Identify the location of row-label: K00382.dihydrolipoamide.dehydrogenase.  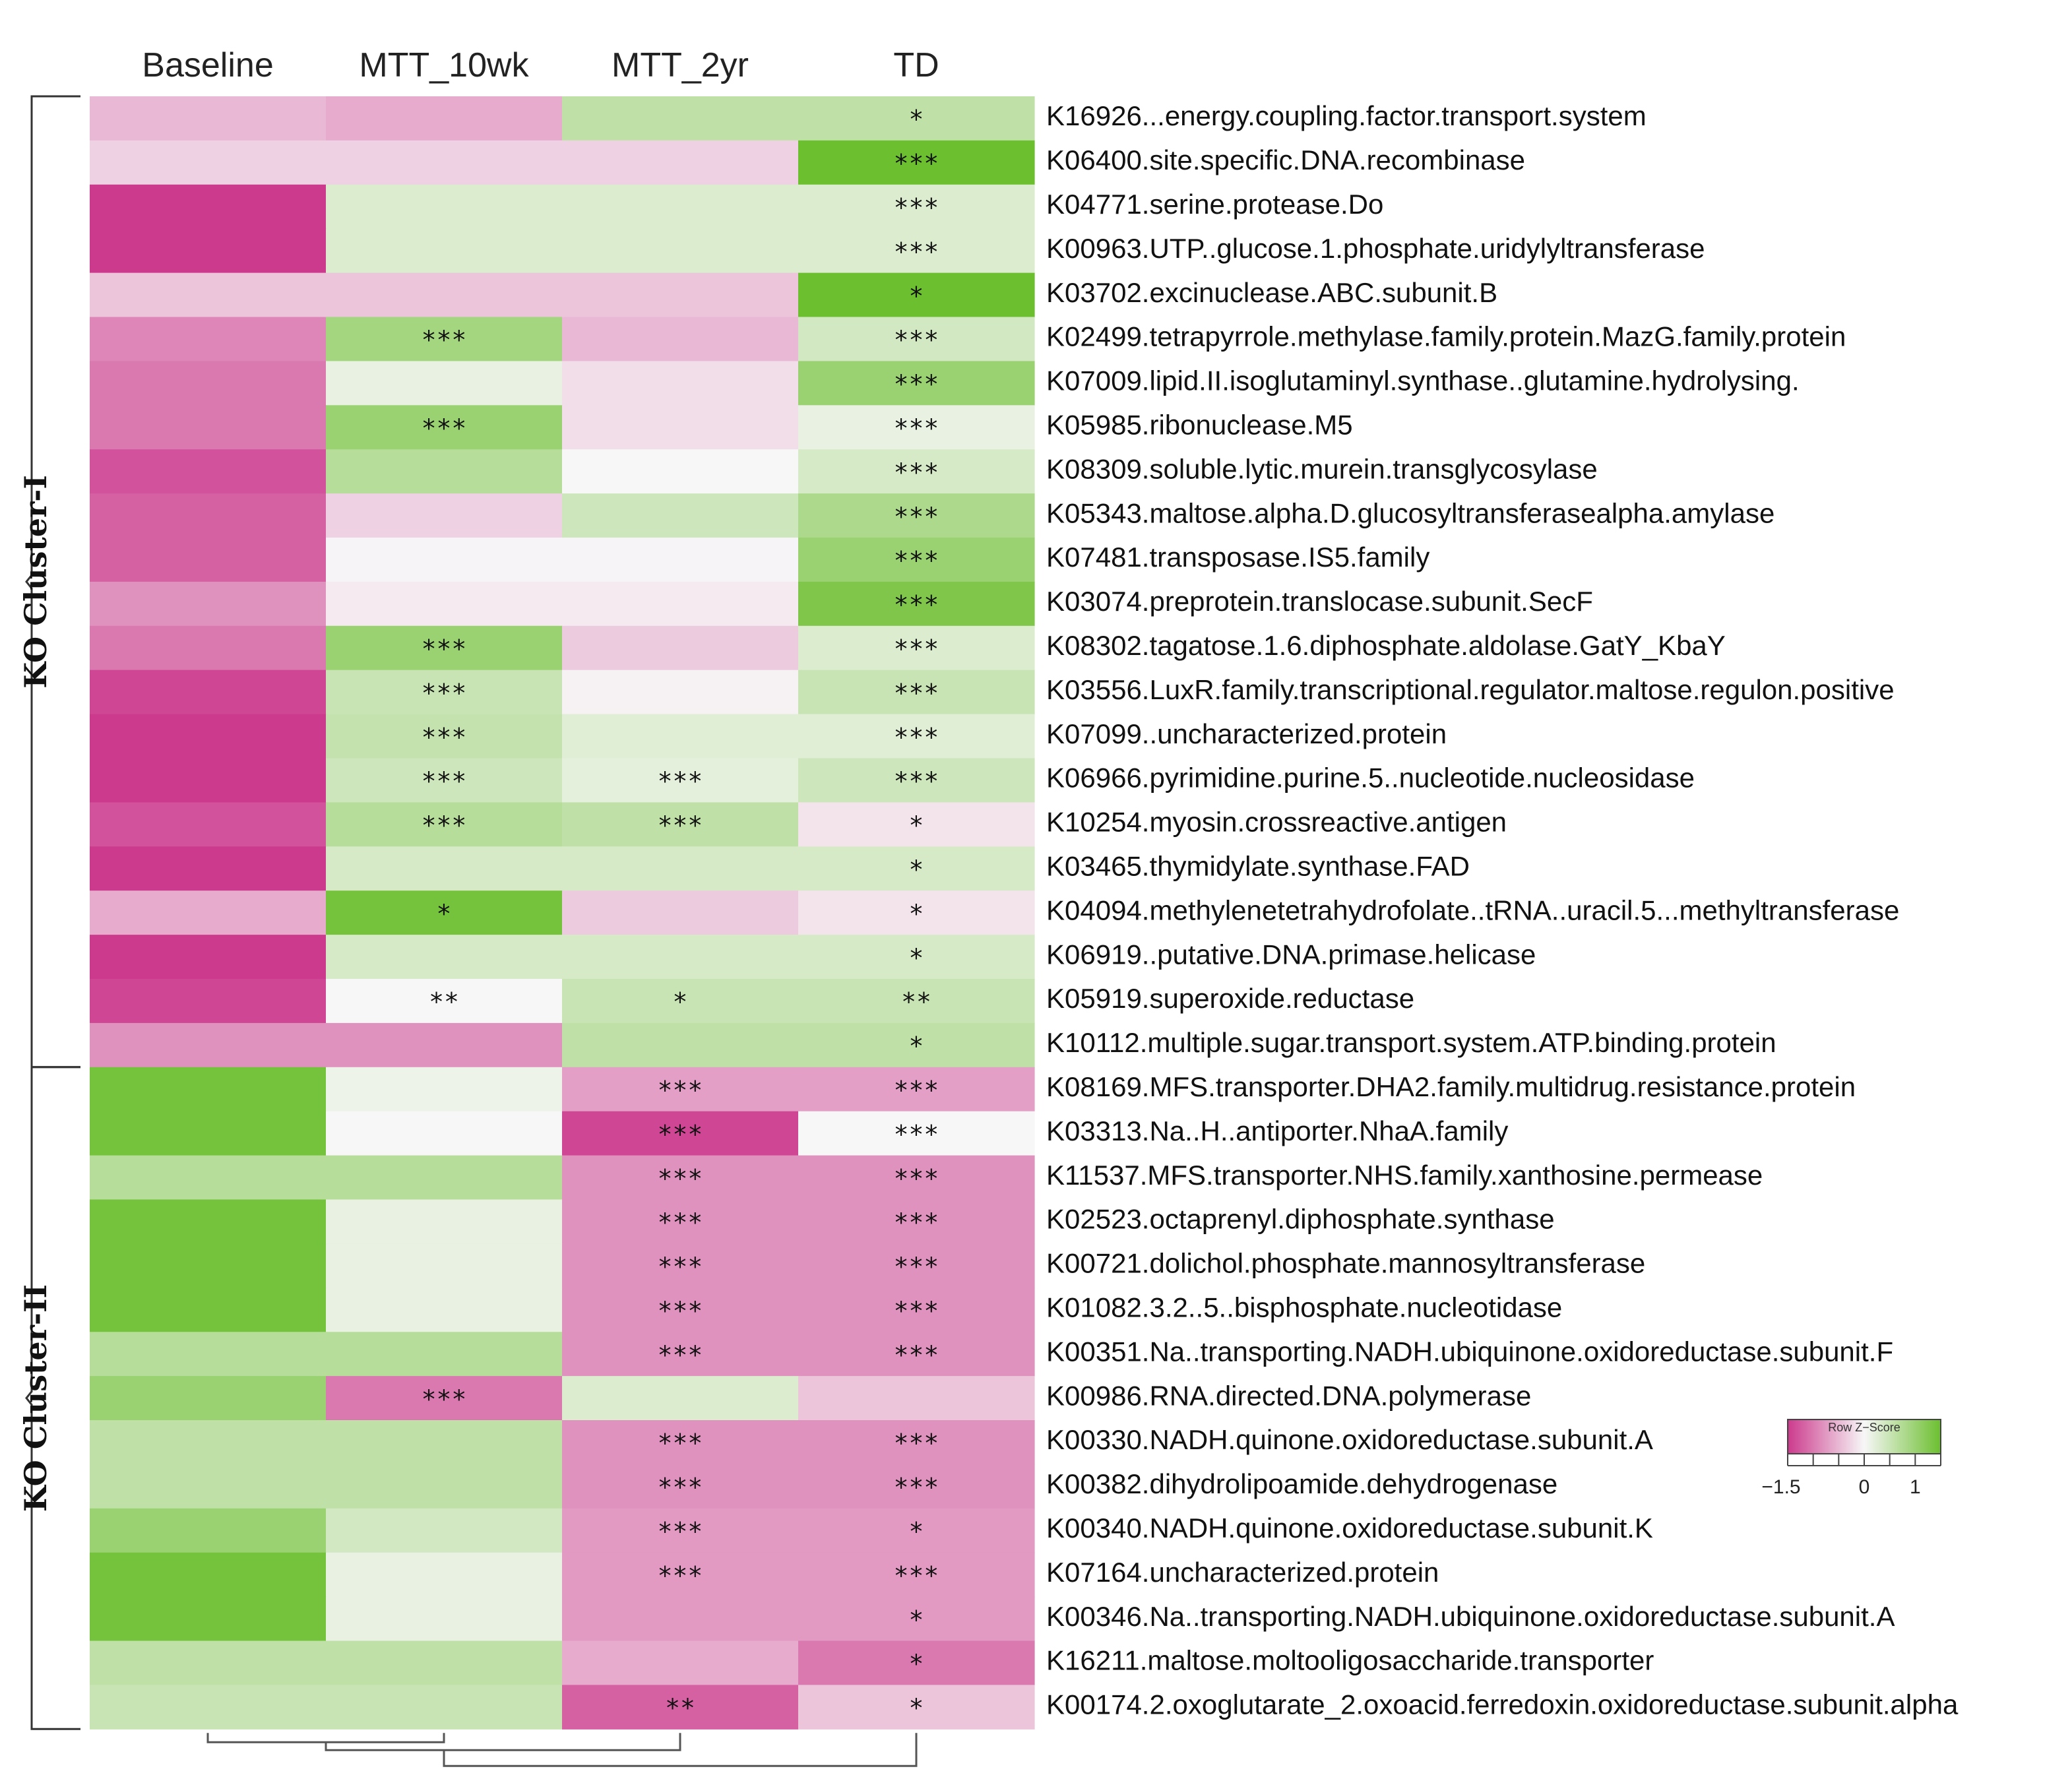
(1301, 1483).